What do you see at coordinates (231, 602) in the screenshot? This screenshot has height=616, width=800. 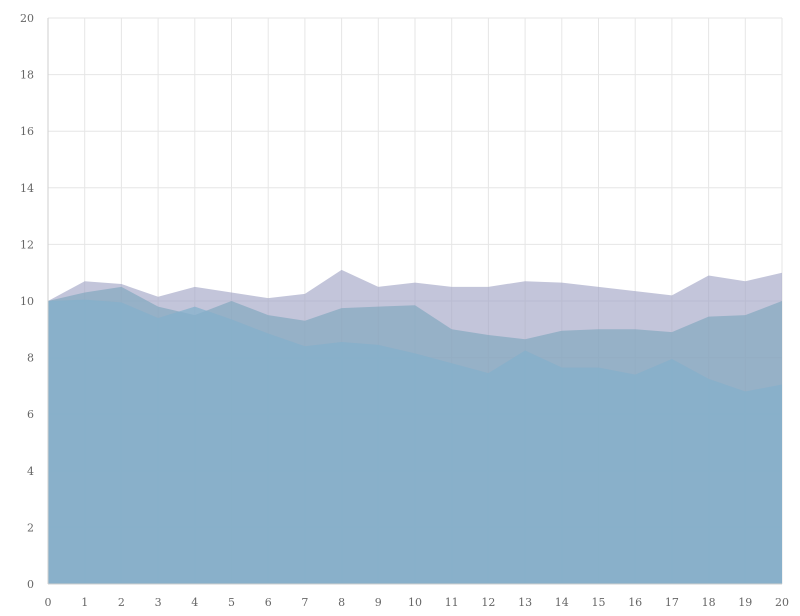 I see `x-tick-label: 5` at bounding box center [231, 602].